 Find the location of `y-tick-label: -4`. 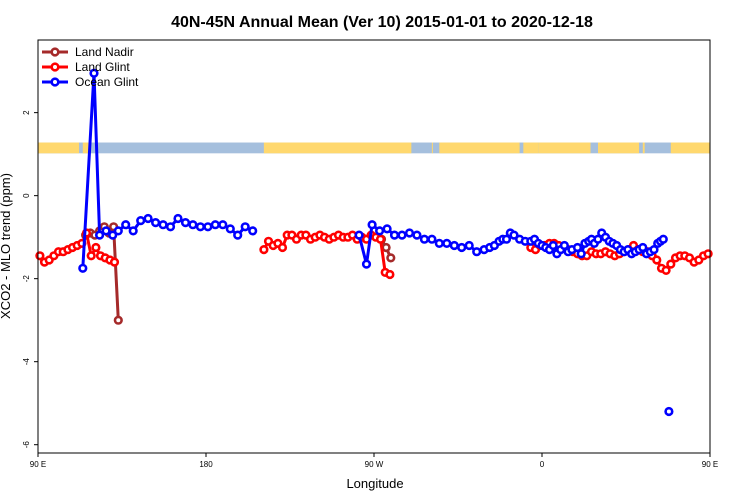

y-tick-label: -4 is located at coordinates (26, 362).